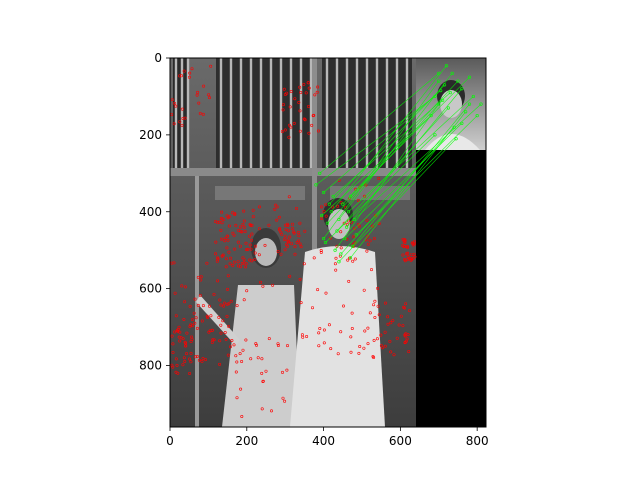  I want to click on x-tick-label: 400, so click(323, 441).